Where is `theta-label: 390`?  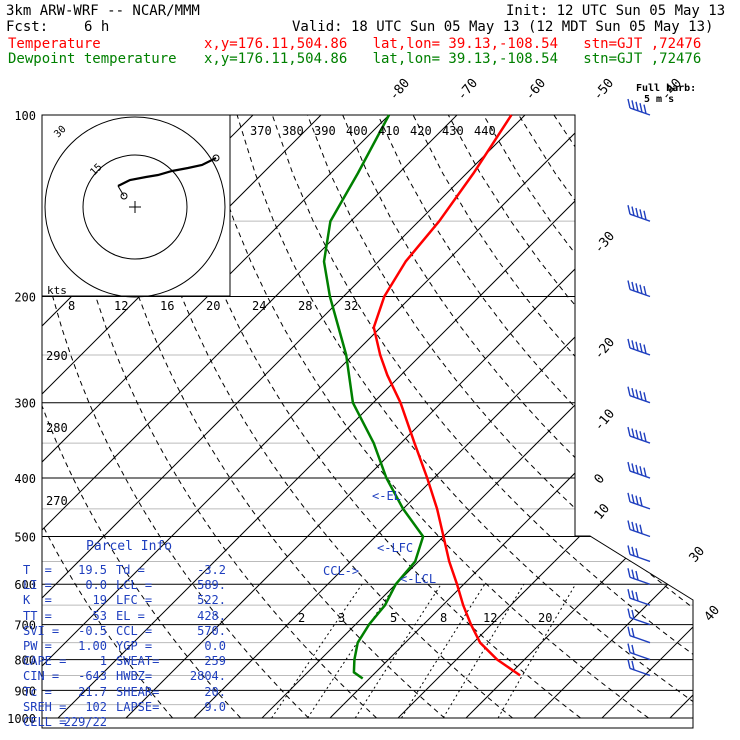
theta-label: 390 is located at coordinates (325, 131).